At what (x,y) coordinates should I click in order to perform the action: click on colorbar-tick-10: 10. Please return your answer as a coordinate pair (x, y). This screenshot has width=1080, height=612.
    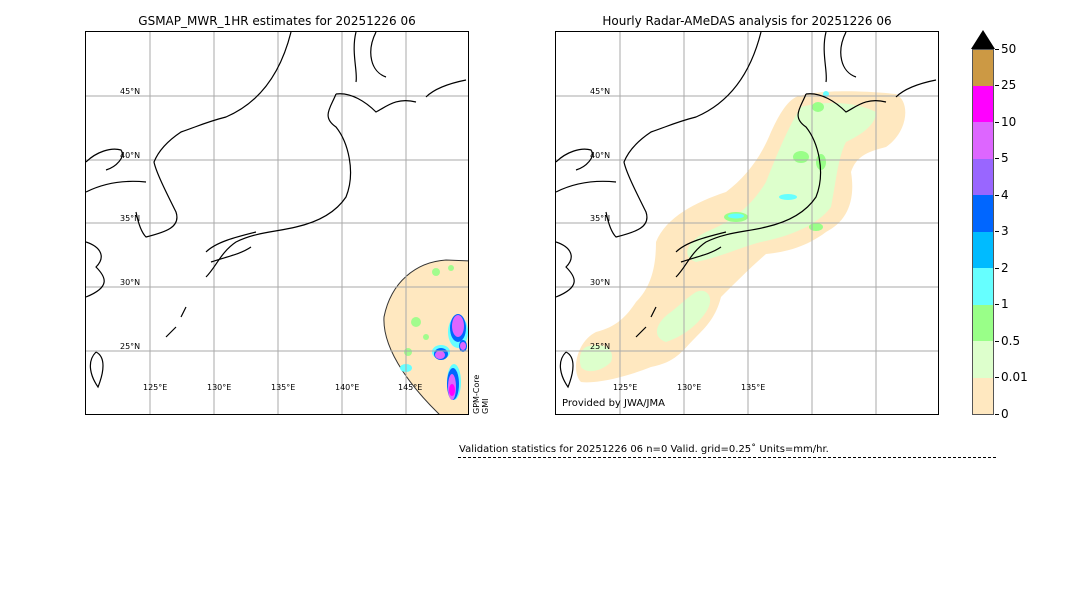
    Looking at the image, I should click on (1005, 122).